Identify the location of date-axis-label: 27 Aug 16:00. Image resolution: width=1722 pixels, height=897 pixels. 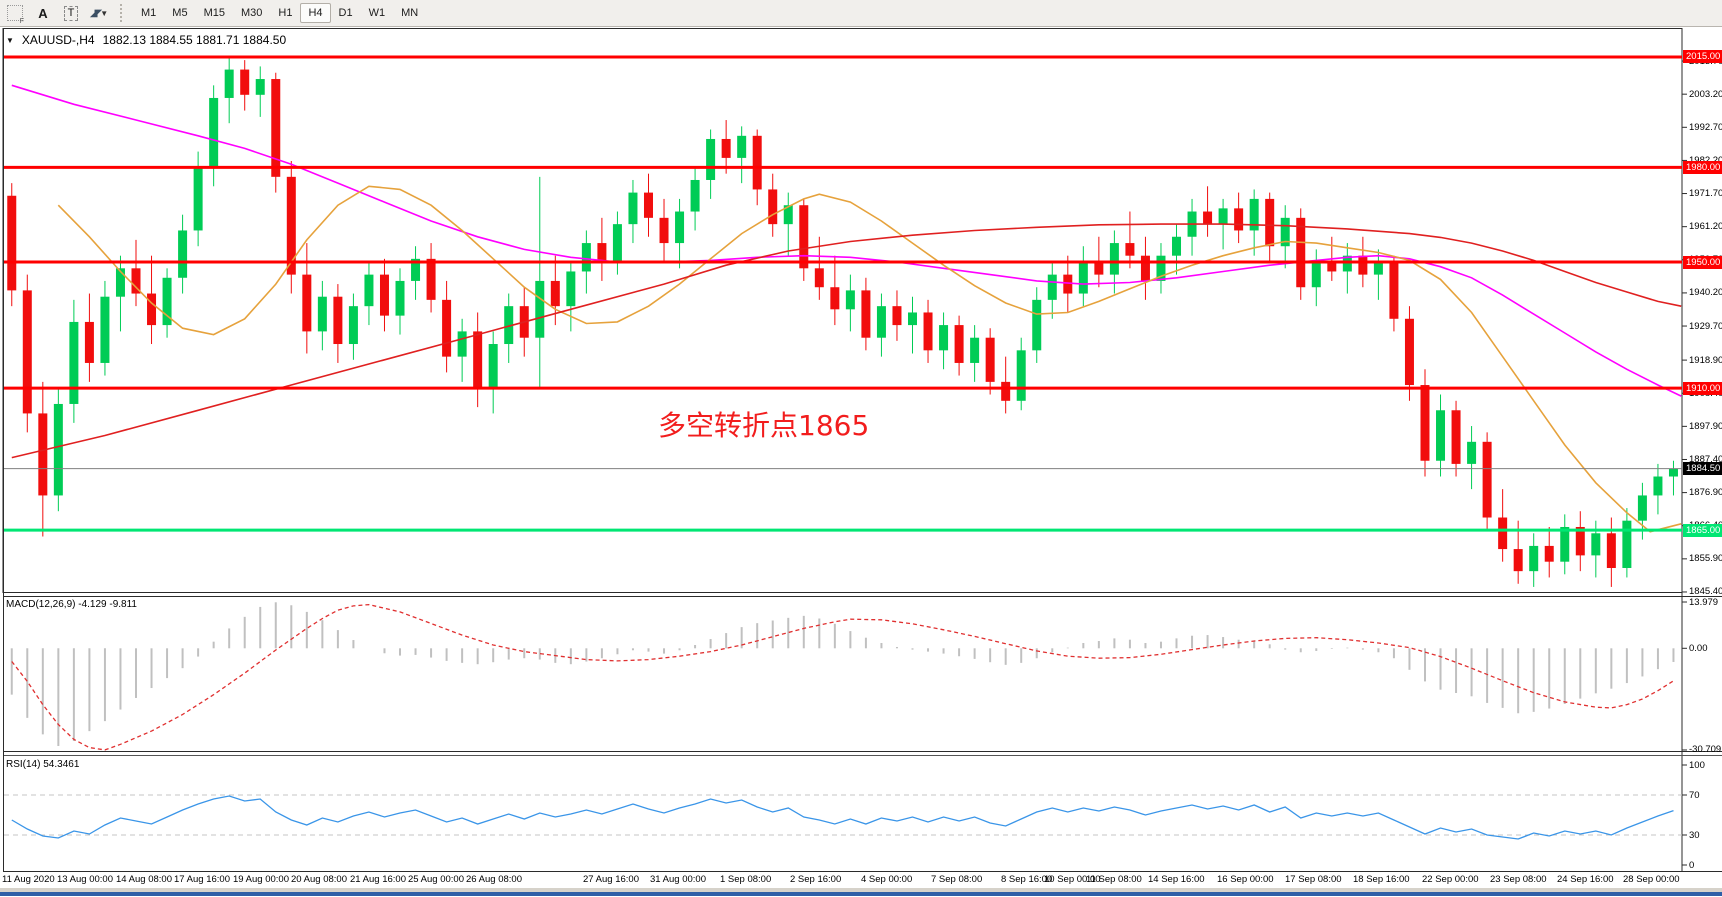
(611, 879).